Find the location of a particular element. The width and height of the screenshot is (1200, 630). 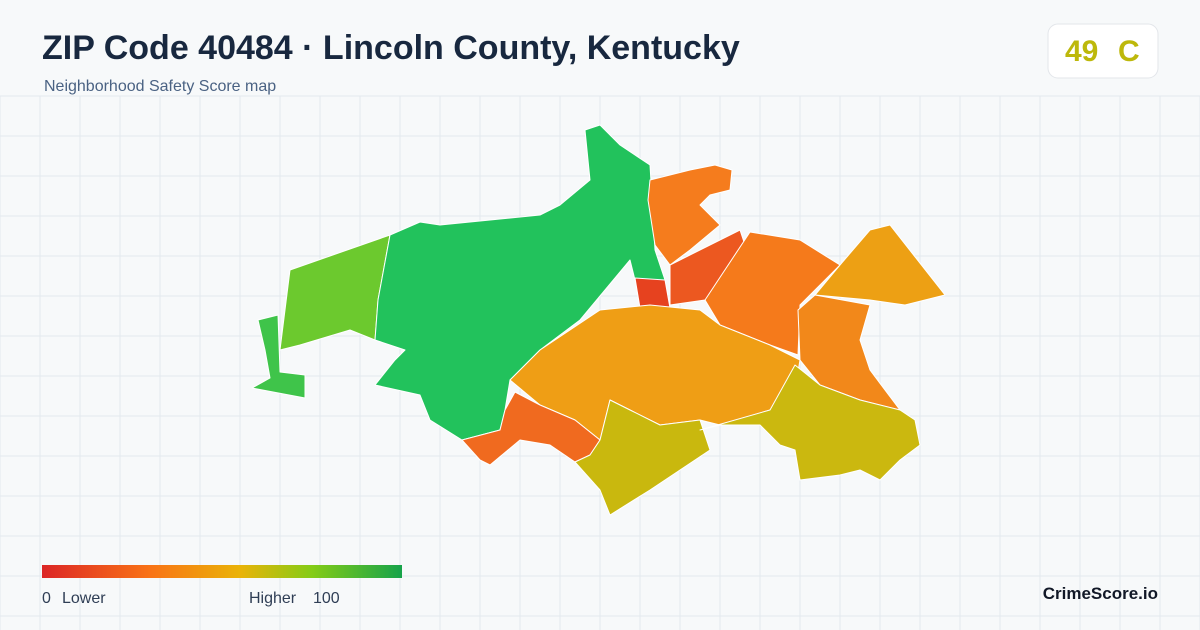

legend-gradient is located at coordinates (222, 571).